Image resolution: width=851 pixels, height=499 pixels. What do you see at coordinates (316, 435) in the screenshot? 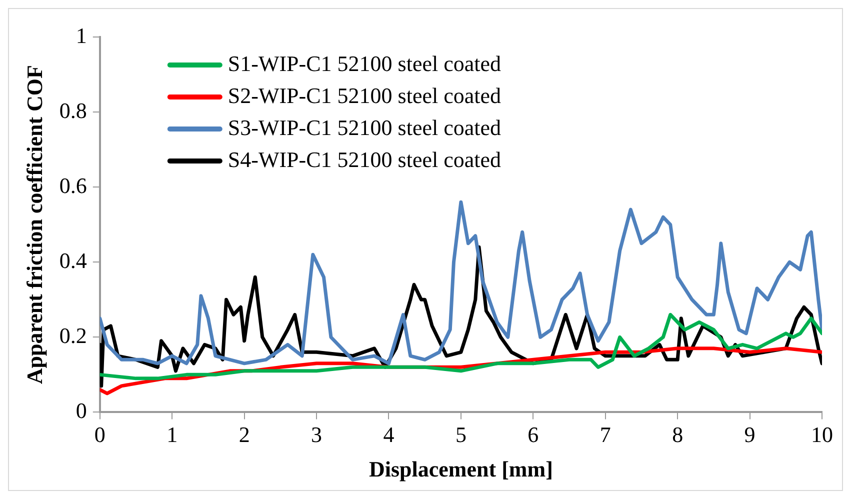
I see `x-tick-label: 3` at bounding box center [316, 435].